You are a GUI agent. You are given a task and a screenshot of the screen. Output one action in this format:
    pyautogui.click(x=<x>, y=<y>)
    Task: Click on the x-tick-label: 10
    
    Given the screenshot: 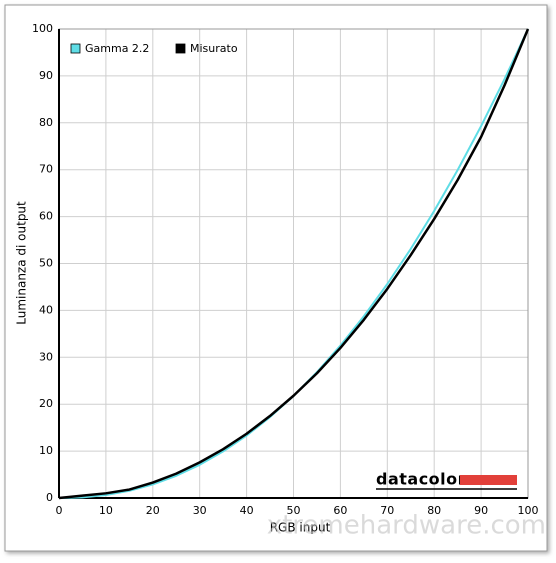 What is the action you would take?
    pyautogui.click(x=106, y=510)
    